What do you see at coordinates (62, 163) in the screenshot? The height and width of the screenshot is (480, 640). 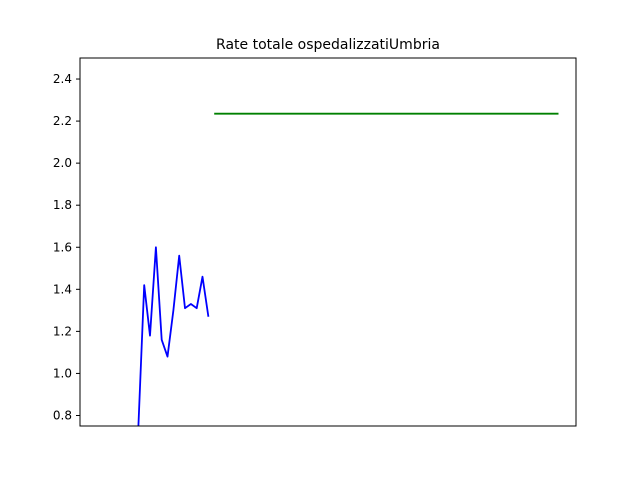 I see `y-tick-label: 2.0` at bounding box center [62, 163].